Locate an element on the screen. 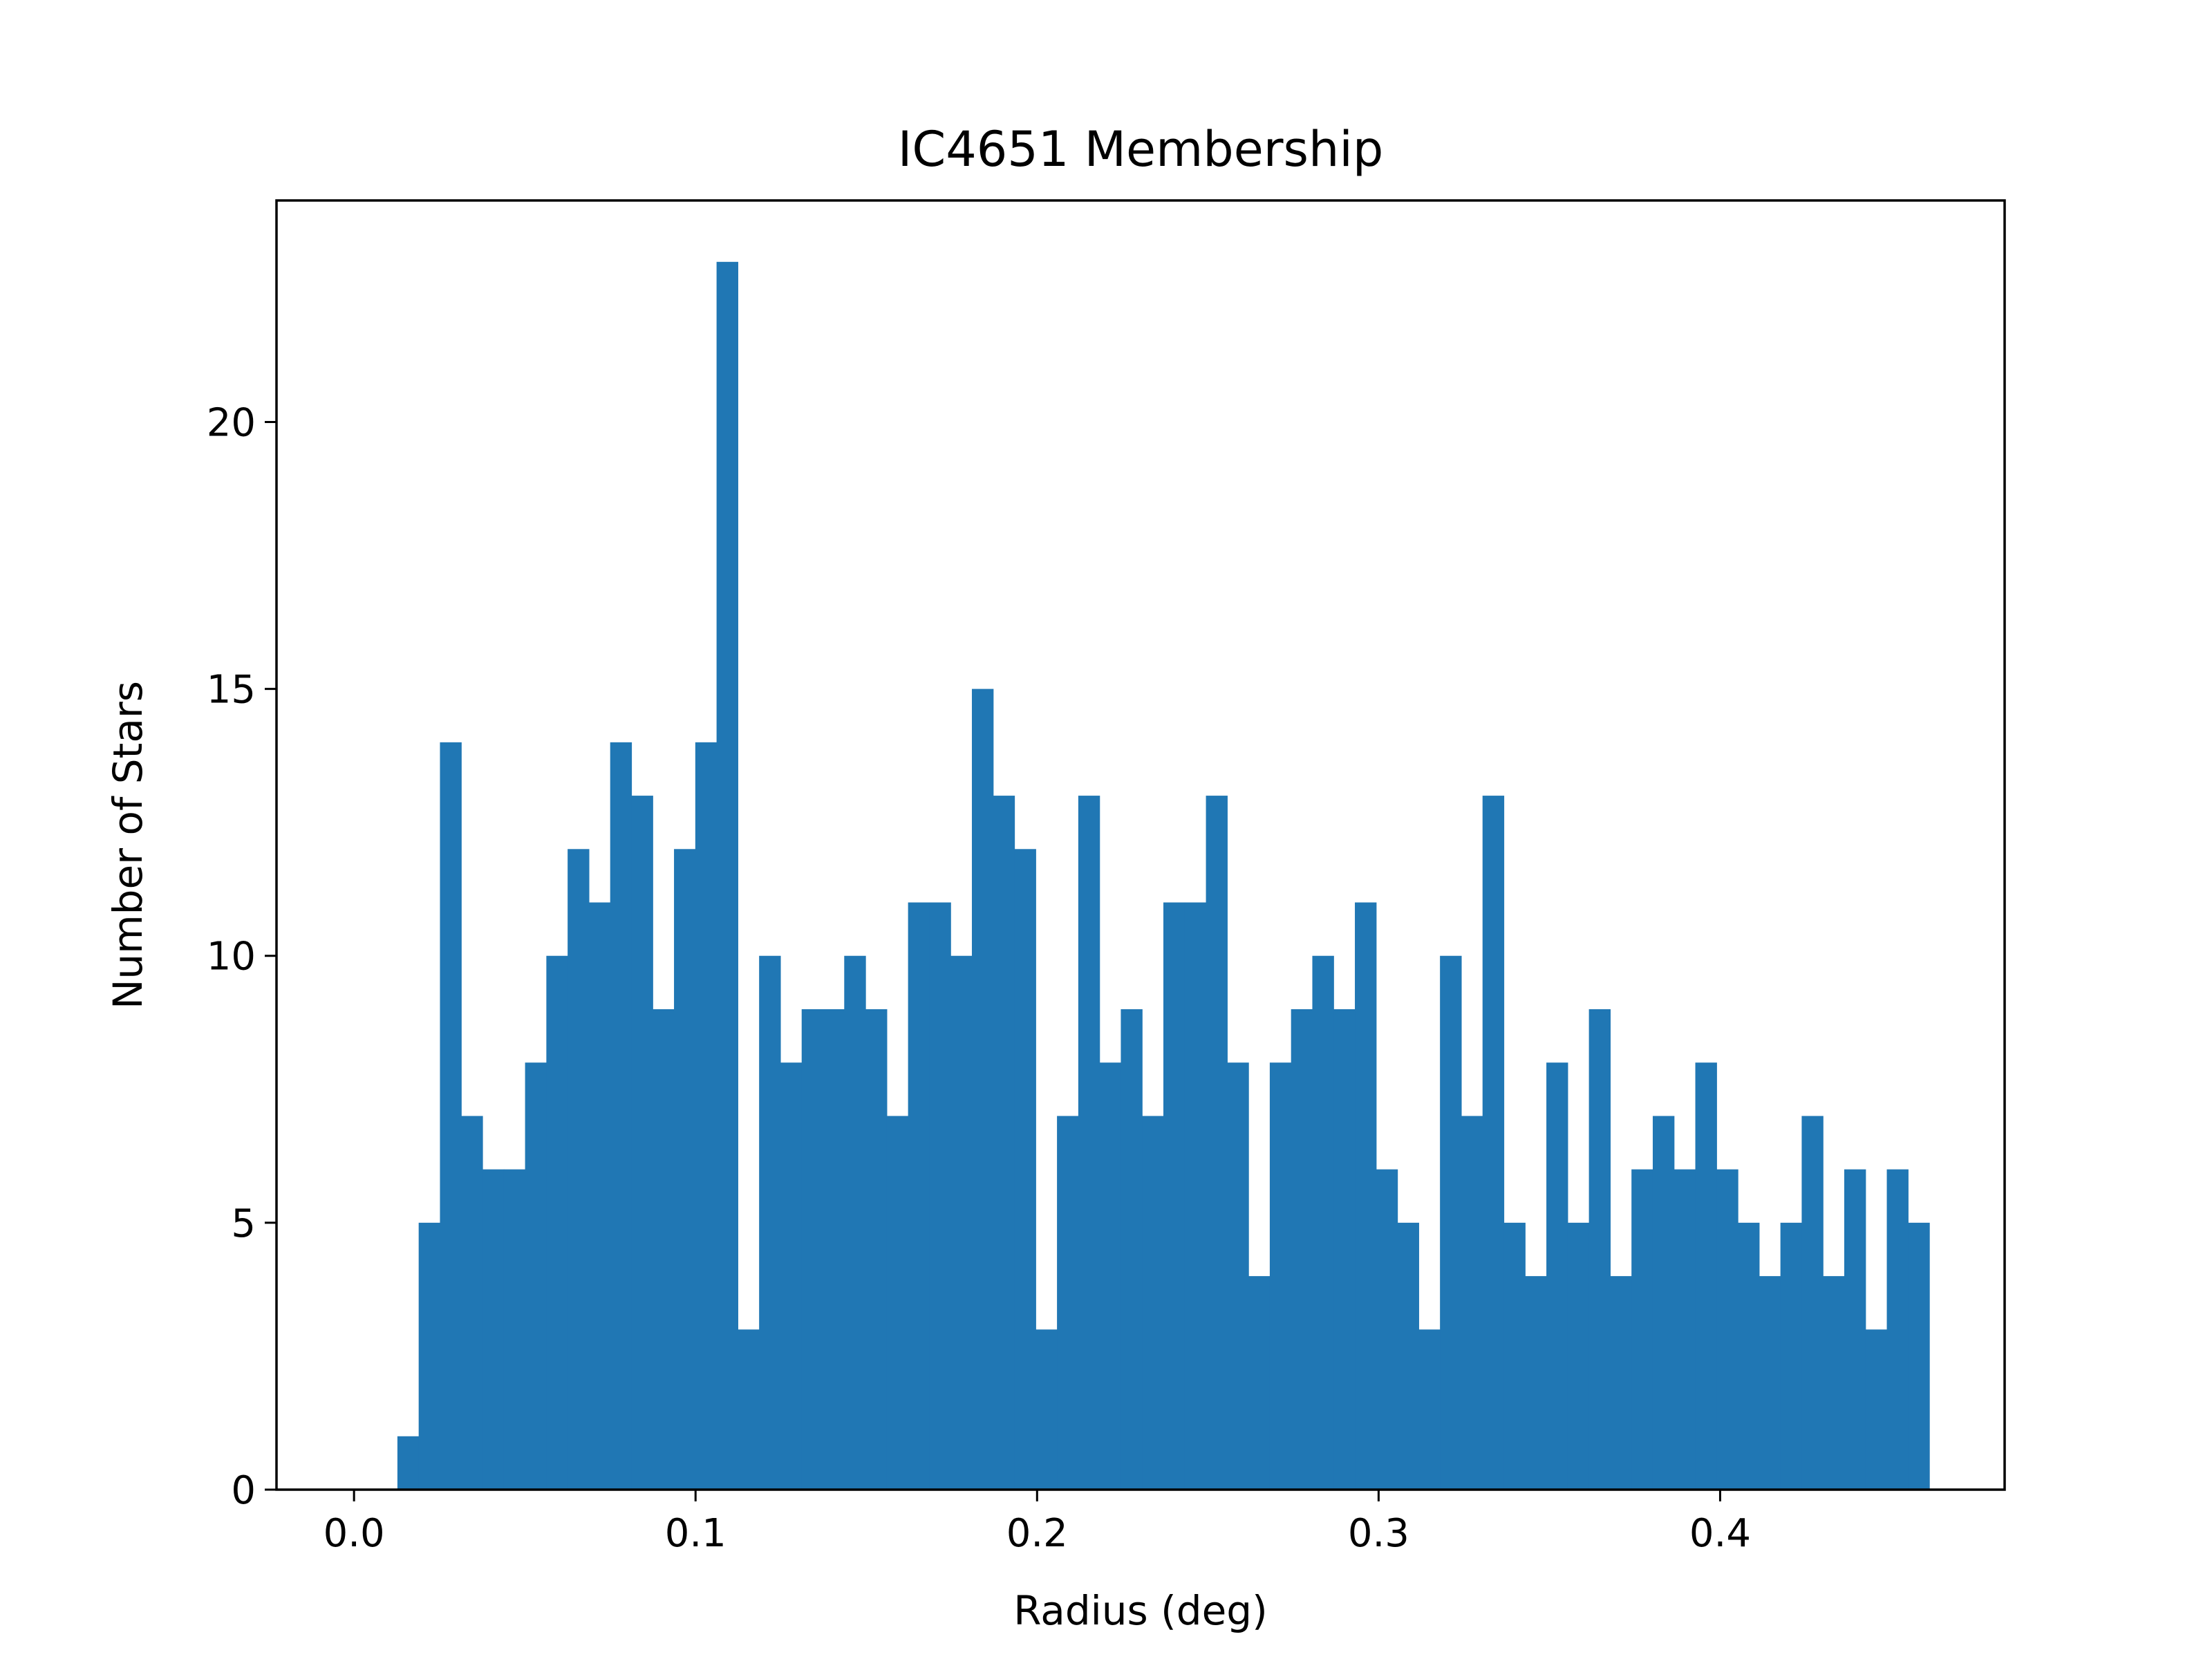 This screenshot has height=1659, width=2212. y-axis-label: Number of Stars is located at coordinates (128, 845).